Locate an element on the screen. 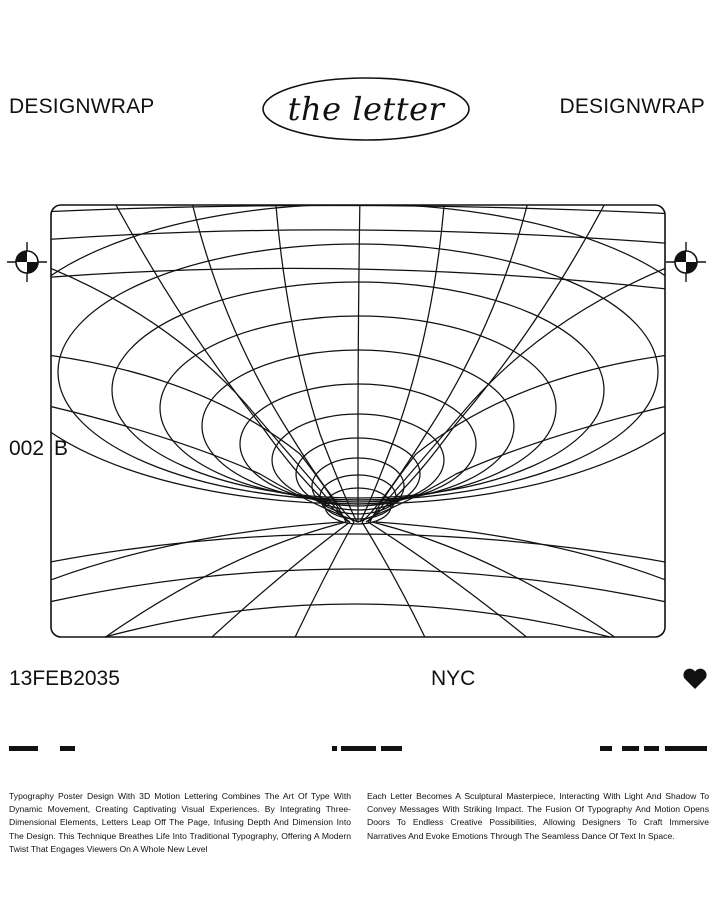 The height and width of the screenshot is (913, 714). city-label: NYC is located at coordinates (453, 678).